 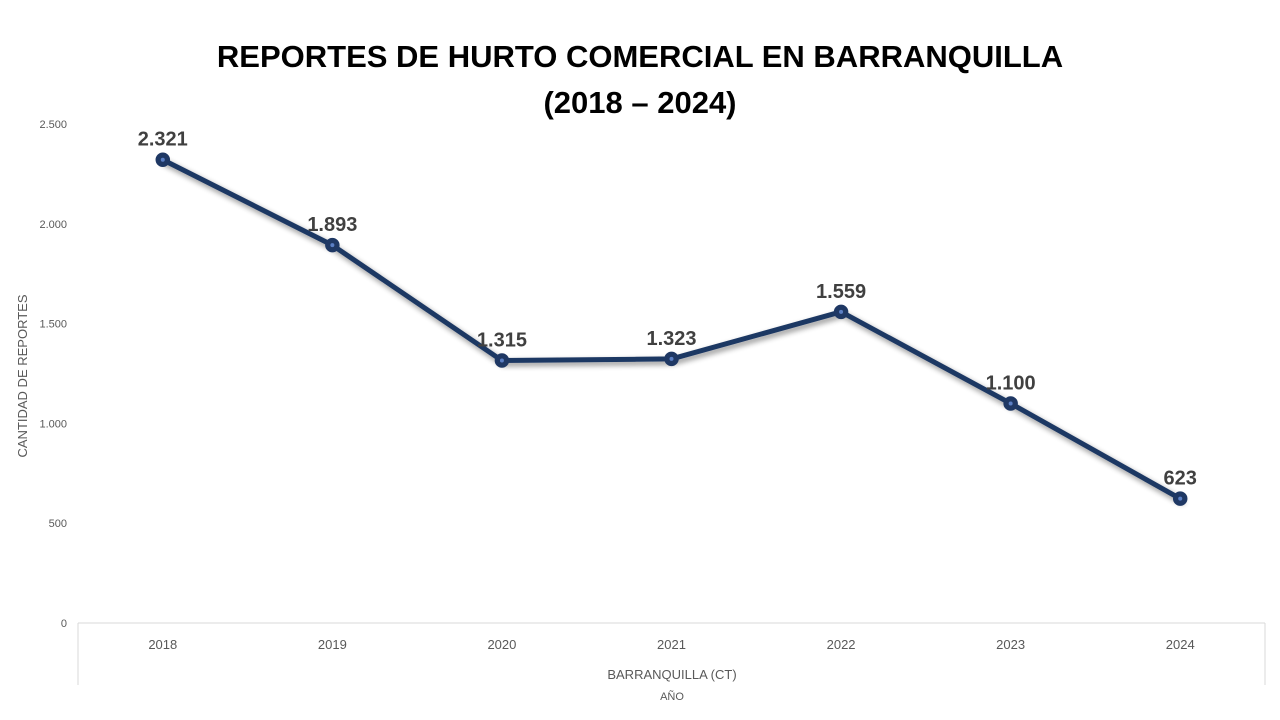 What do you see at coordinates (671, 339) in the screenshot?
I see `data-label: 1.323` at bounding box center [671, 339].